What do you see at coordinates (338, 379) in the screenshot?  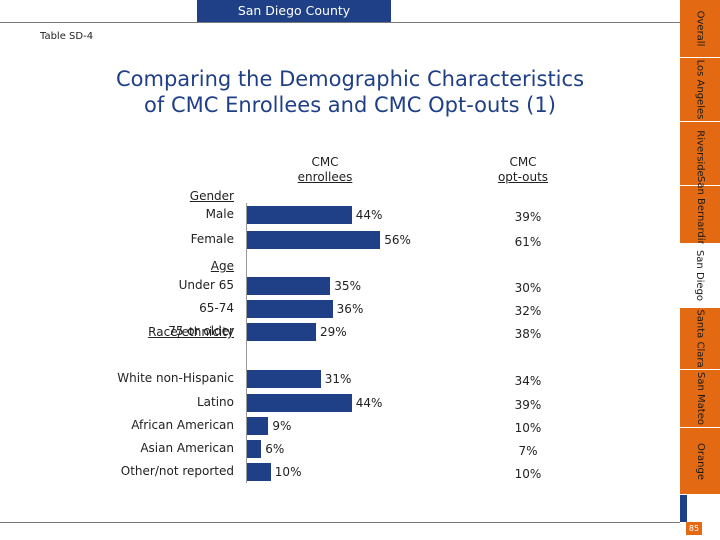 I see `enrollee-value-white-non-hispanic: 31%` at bounding box center [338, 379].